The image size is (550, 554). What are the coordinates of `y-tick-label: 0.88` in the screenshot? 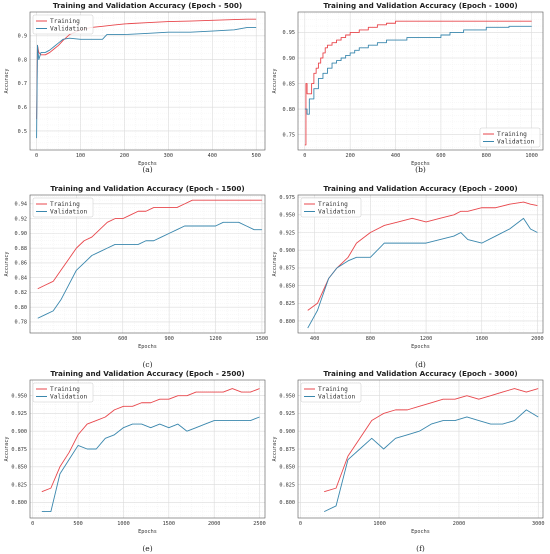 It's located at (21, 249).